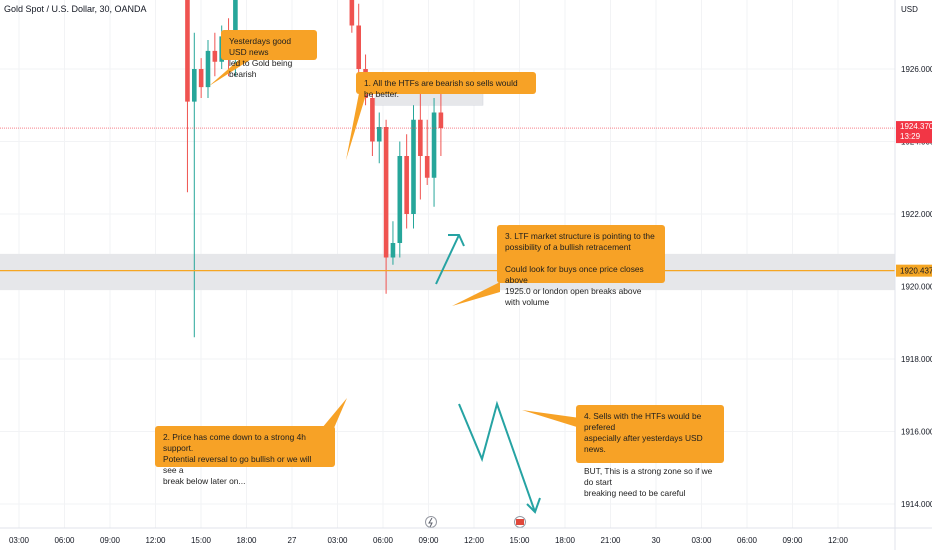 The width and height of the screenshot is (932, 550). Describe the element at coordinates (292, 540) in the screenshot. I see `time-tick-label: 27` at that location.